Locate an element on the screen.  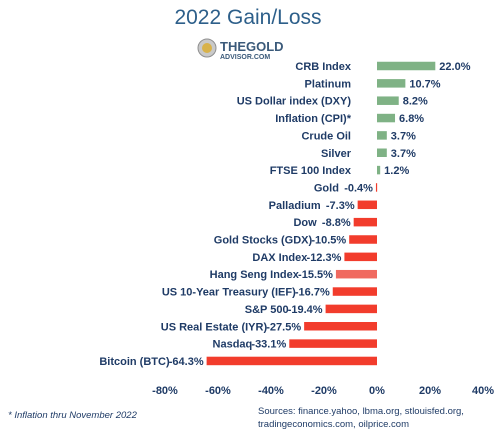
sources-line-2: tradingeconomics.com, oilprice.com is located at coordinates (334, 424).